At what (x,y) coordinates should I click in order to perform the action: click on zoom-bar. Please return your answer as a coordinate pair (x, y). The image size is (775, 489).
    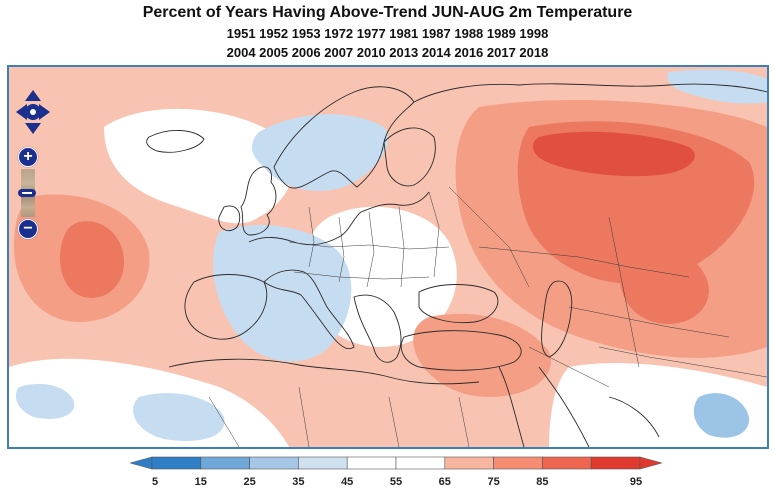
    Looking at the image, I should click on (27, 193).